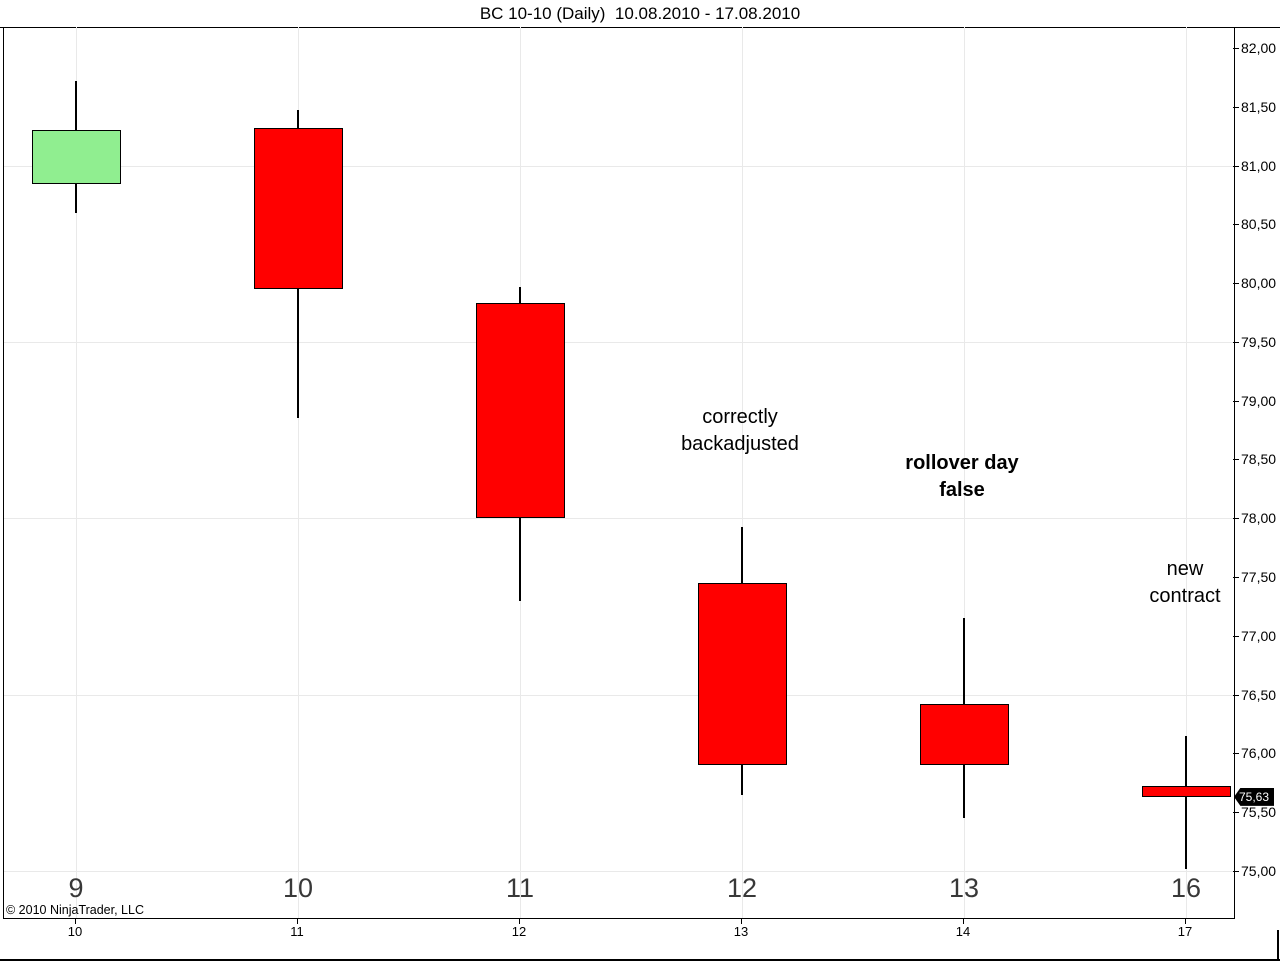 This screenshot has height=965, width=1280. Describe the element at coordinates (1259, 224) in the screenshot. I see `y-tick-label: 80,50` at that location.